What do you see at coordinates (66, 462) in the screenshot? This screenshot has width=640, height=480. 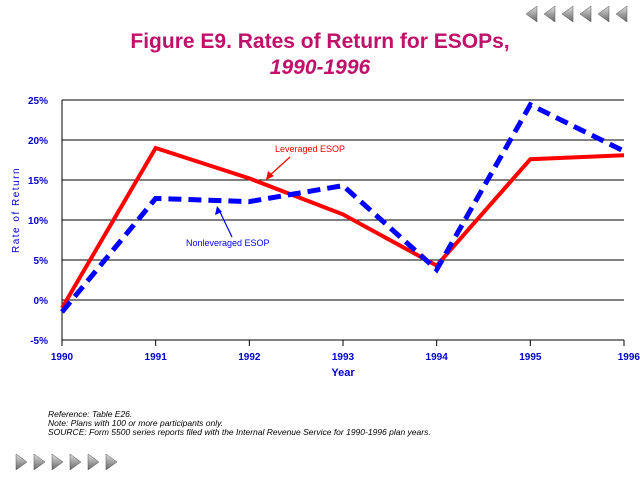 I see `next-slide-buttons` at bounding box center [66, 462].